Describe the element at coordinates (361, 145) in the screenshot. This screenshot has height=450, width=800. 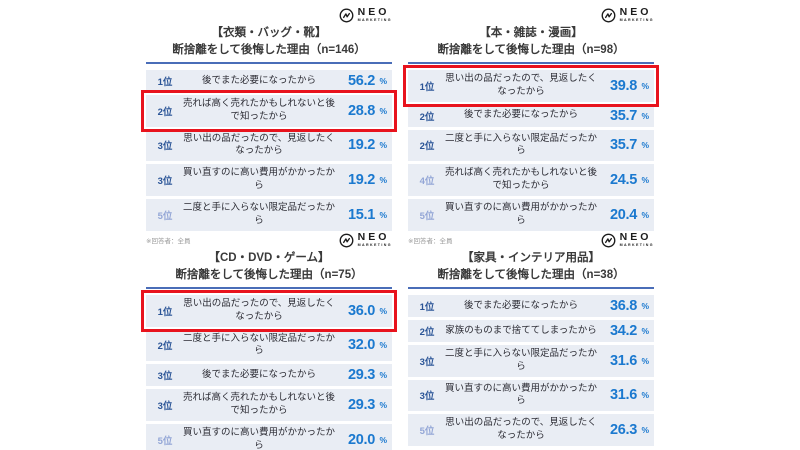
I see `percent-value: 19.2` at that location.